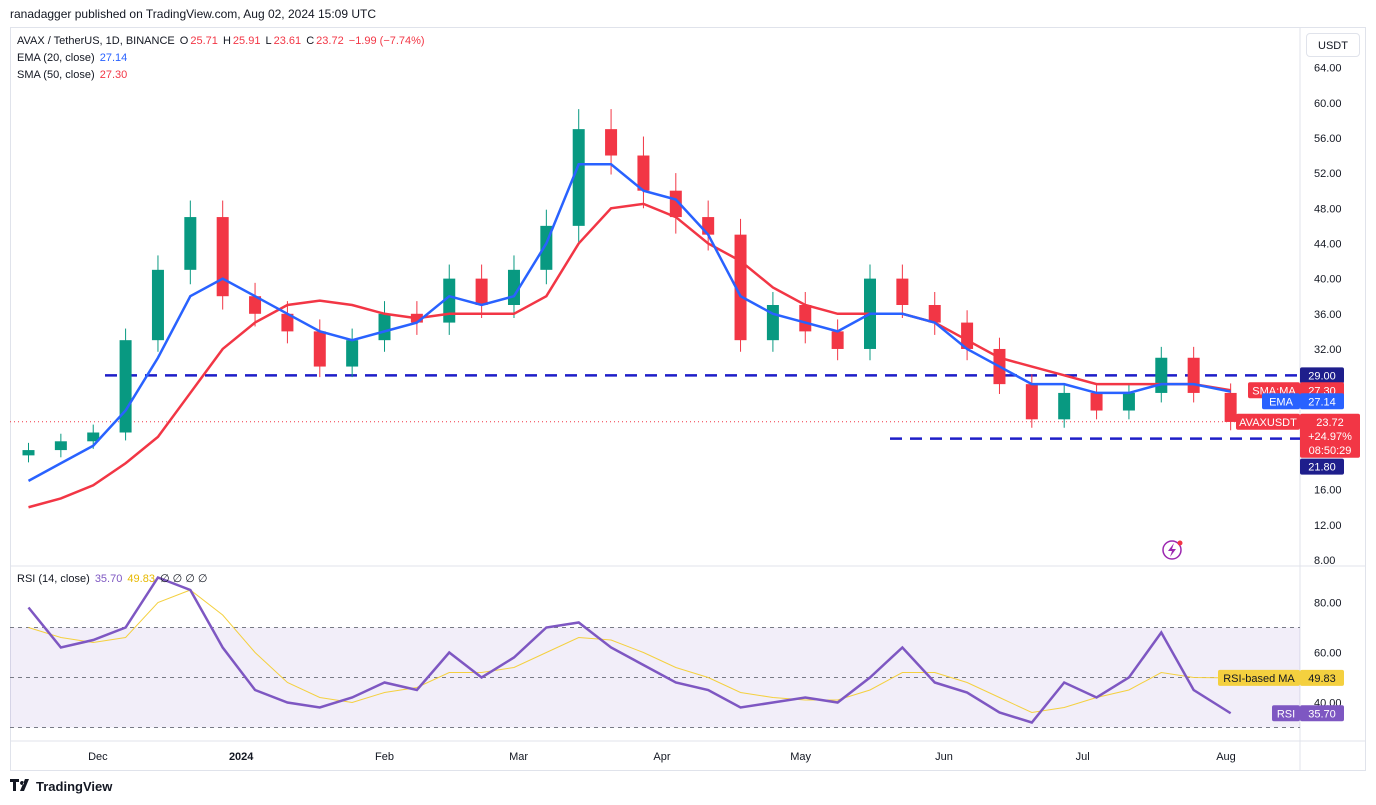  I want to click on lightning-icon, so click(1172, 550).